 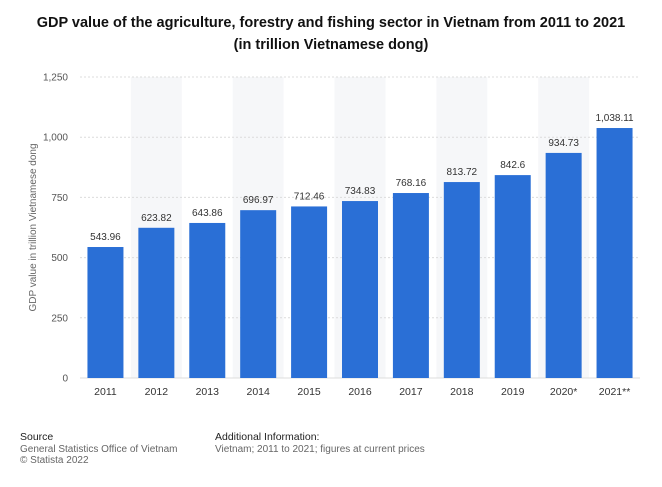 What do you see at coordinates (54, 460) in the screenshot?
I see `copyright: © Statista 2022` at bounding box center [54, 460].